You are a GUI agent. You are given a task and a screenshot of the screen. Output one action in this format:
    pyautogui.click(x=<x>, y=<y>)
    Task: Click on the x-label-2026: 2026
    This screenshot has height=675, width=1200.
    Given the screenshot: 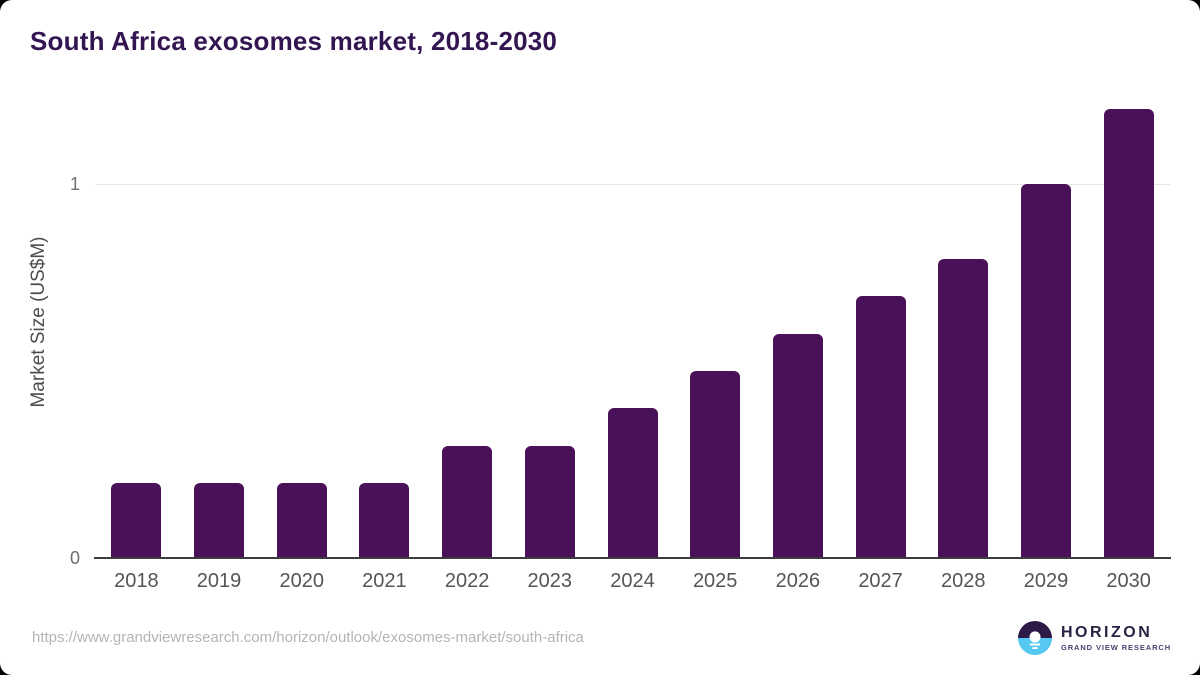 What is the action you would take?
    pyautogui.click(x=798, y=581)
    